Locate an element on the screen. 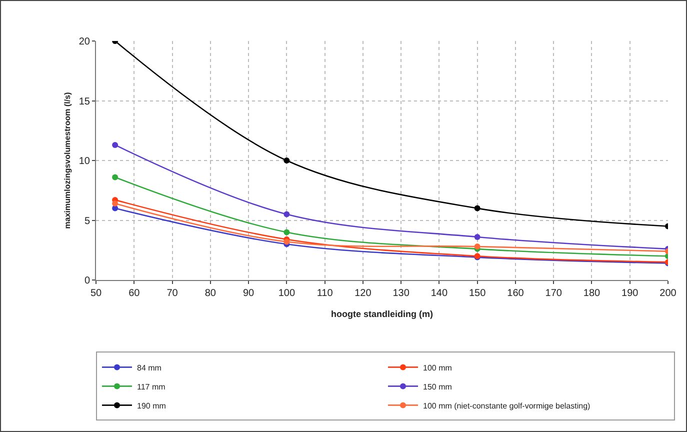  legend-label: 190 mm is located at coordinates (151, 405).